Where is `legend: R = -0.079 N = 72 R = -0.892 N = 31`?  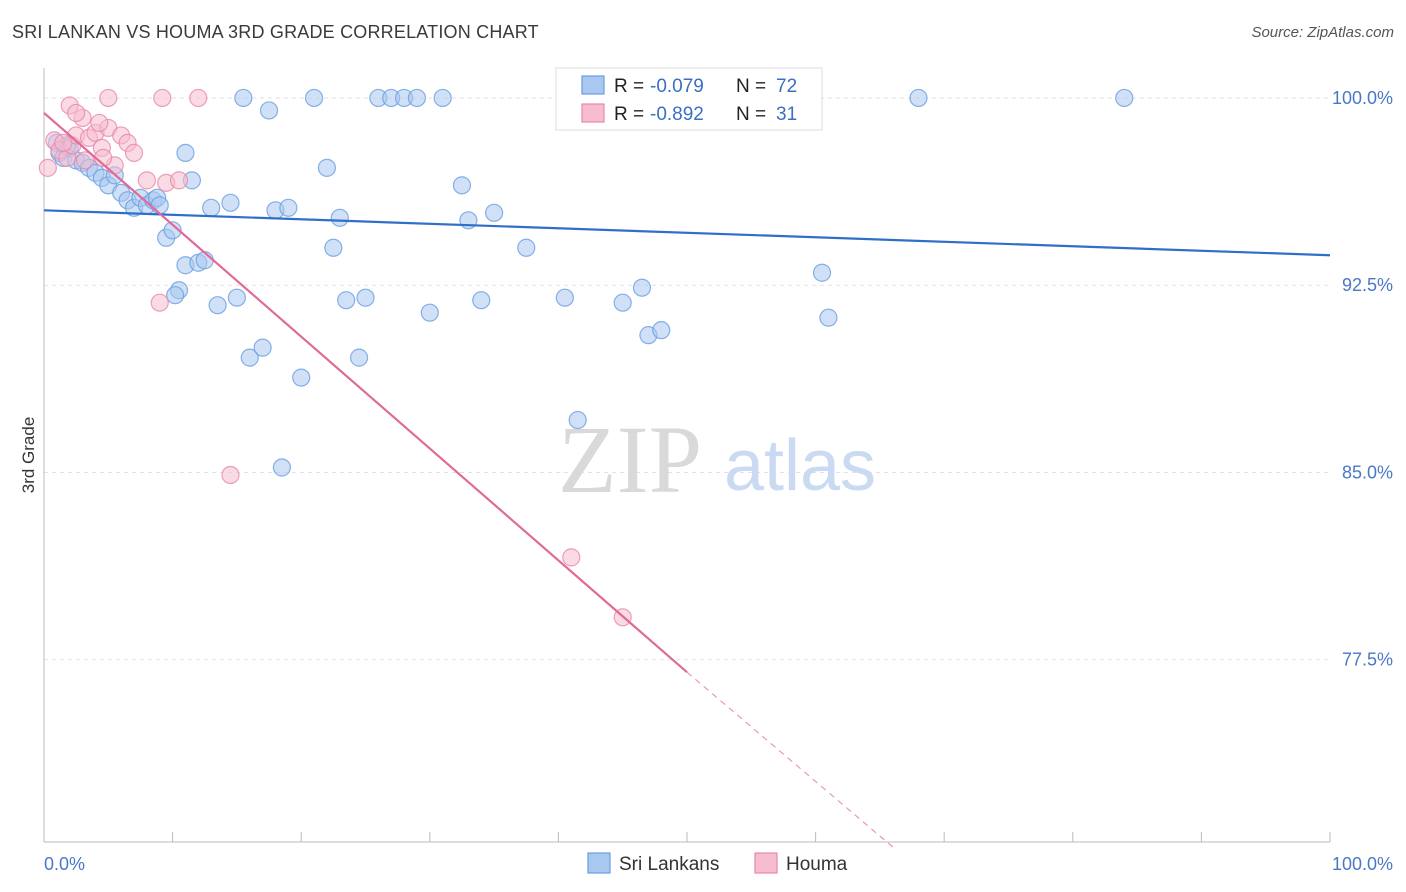
legend: R = -0.079 N = 72 R = -0.892 N = 31 is located at coordinates (689, 99).